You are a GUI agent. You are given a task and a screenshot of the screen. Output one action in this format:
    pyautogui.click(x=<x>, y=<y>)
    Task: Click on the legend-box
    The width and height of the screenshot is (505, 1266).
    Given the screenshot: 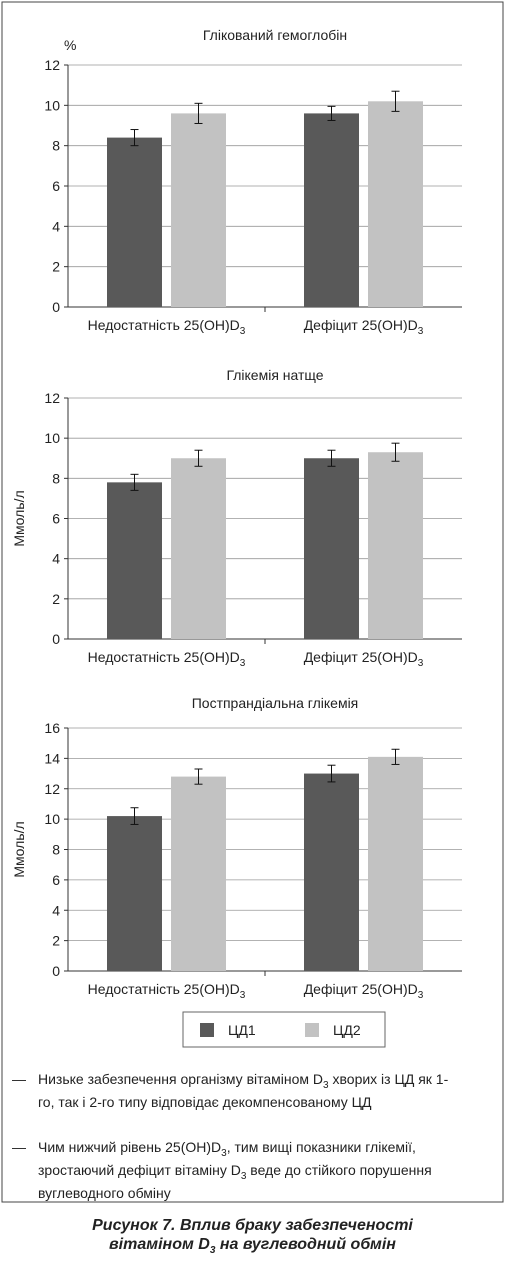 What is the action you would take?
    pyautogui.click(x=284, y=1029)
    